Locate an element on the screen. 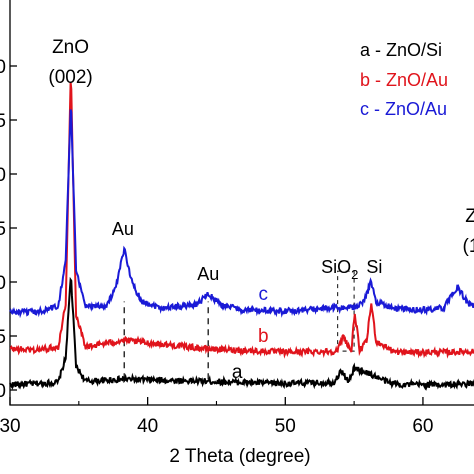 This screenshot has width=474, height=474. legend-entry-b: b - ZnO/Au is located at coordinates (404, 80).